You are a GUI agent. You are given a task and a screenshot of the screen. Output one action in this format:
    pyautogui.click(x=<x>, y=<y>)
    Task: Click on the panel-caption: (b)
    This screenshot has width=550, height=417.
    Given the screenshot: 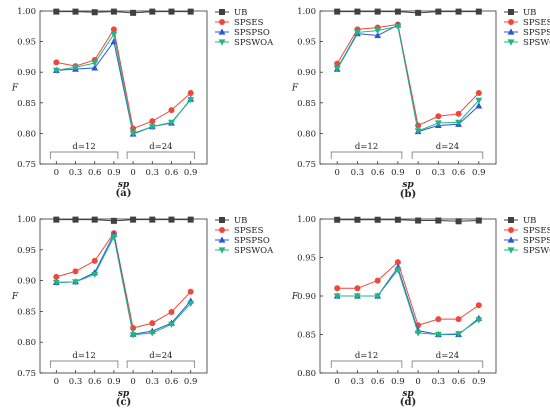 What is the action you would take?
    pyautogui.click(x=408, y=194)
    